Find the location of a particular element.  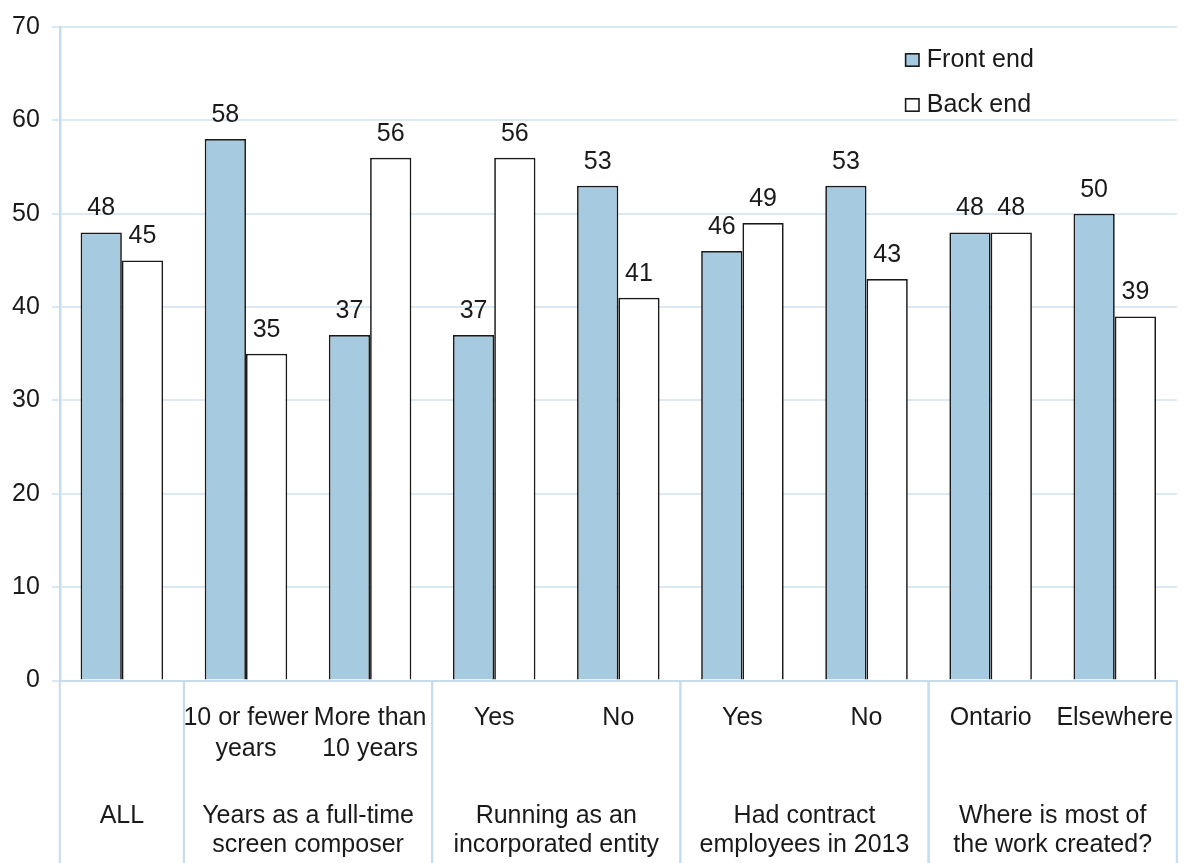

y-tick-label: 70 is located at coordinates (26, 24).